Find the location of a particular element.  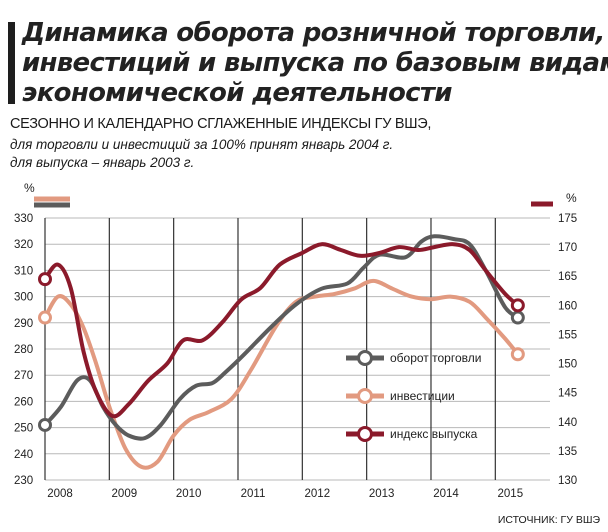

series-endpoint-trade-end is located at coordinates (517, 317).